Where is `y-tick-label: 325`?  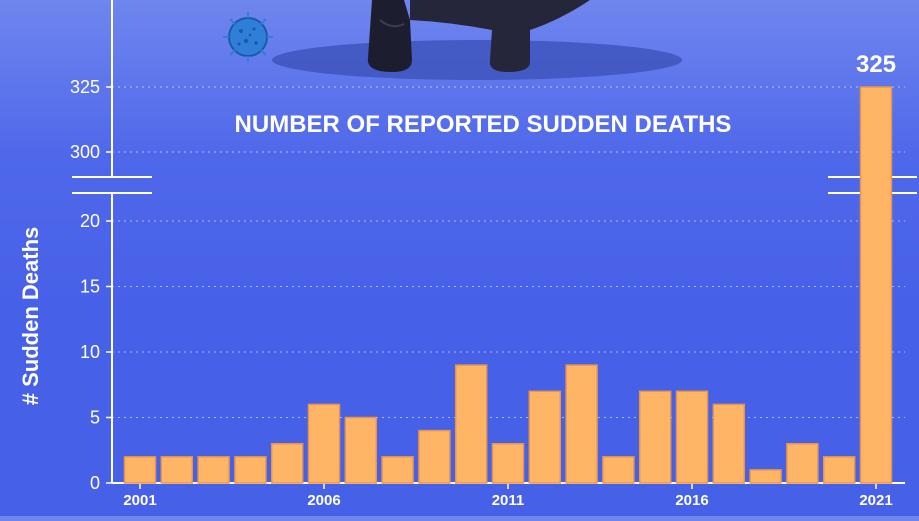
y-tick-label: 325 is located at coordinates (85, 87).